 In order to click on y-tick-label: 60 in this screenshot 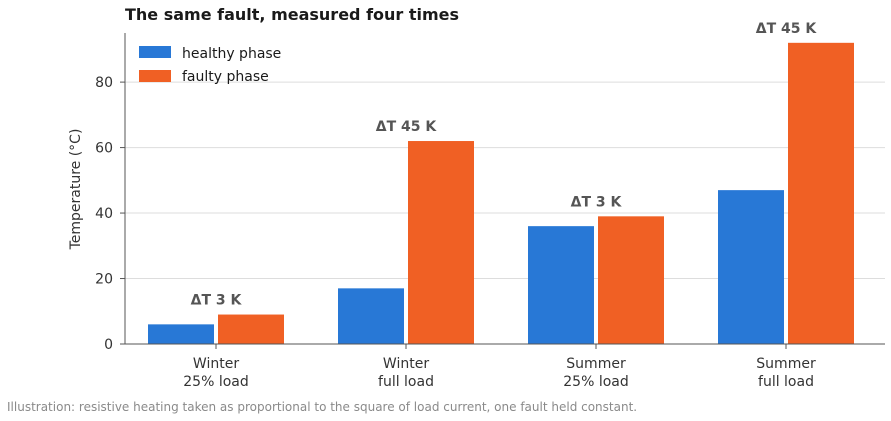, I will do `click(104, 149)`.